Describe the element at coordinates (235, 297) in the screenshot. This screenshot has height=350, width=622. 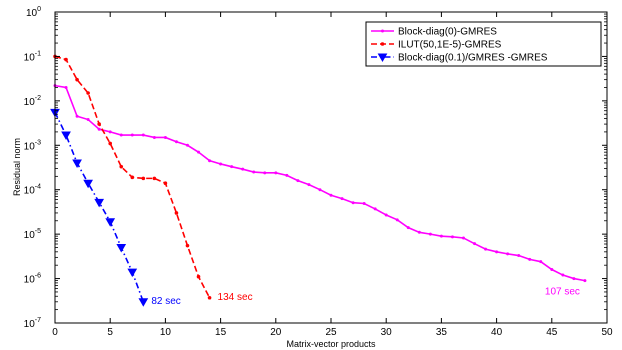
I see `series-annotation: 134 sec` at that location.